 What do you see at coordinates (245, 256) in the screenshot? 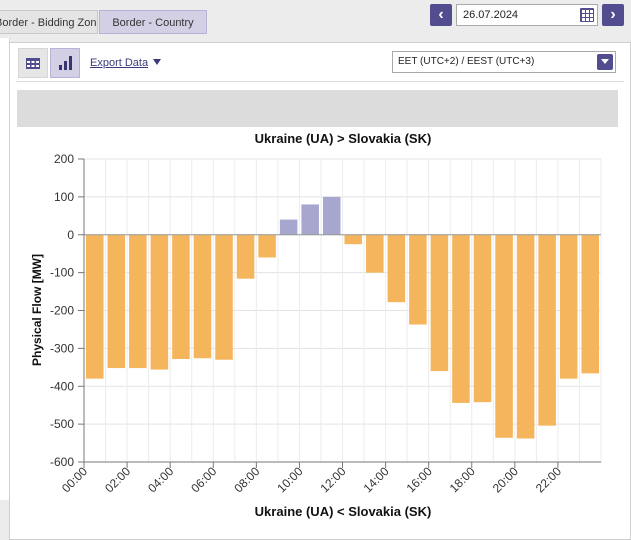
I see `bar-07:00` at bounding box center [245, 256].